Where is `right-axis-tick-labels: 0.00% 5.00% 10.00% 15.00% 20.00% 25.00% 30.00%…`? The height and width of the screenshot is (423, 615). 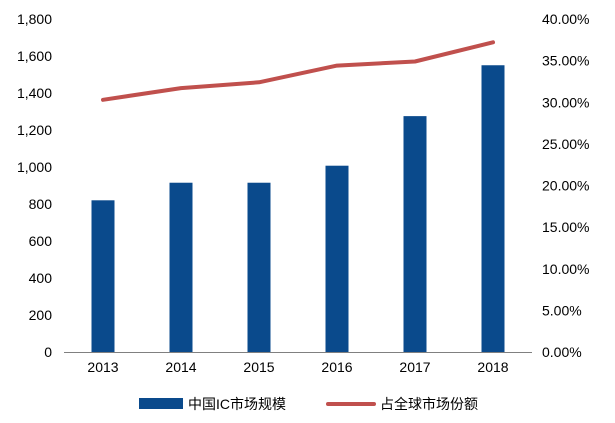
right-axis-tick-labels: 0.00% 5.00% 10.00% 15.00% 20.00% 25.00% 30.00%… is located at coordinates (565, 185).